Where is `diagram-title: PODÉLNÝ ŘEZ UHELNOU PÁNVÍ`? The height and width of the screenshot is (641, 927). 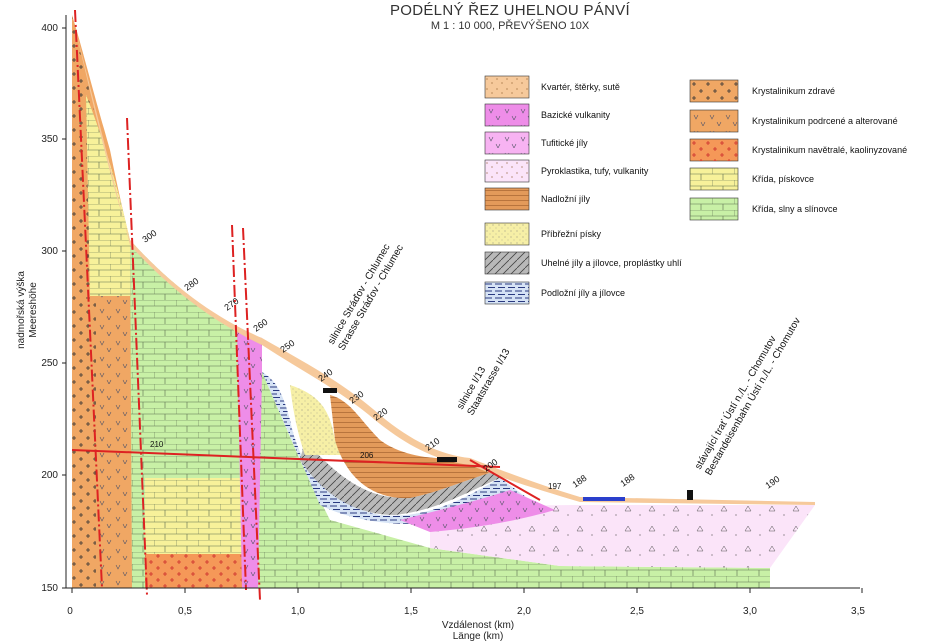 diagram-title: PODÉLNÝ ŘEZ UHELNOU PÁNVÍ is located at coordinates (510, 10).